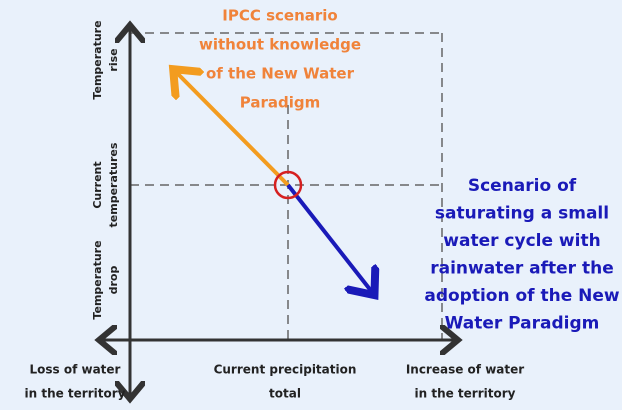 Image resolution: width=622 pixels, height=410 pixels. What do you see at coordinates (285, 370) in the screenshot?
I see `x-axis-label: Current precipitation` at bounding box center [285, 370].